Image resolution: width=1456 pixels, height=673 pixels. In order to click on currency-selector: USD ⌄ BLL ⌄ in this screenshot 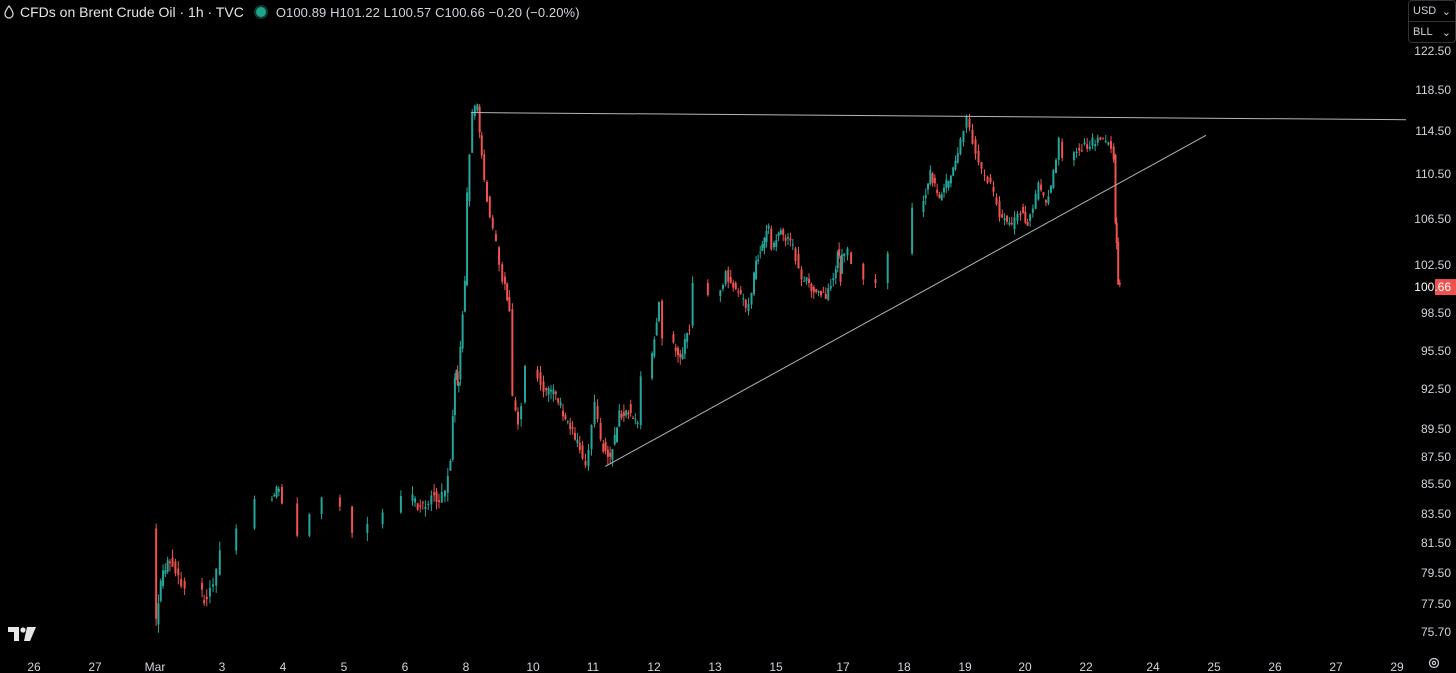, I will do `click(1432, 21)`.